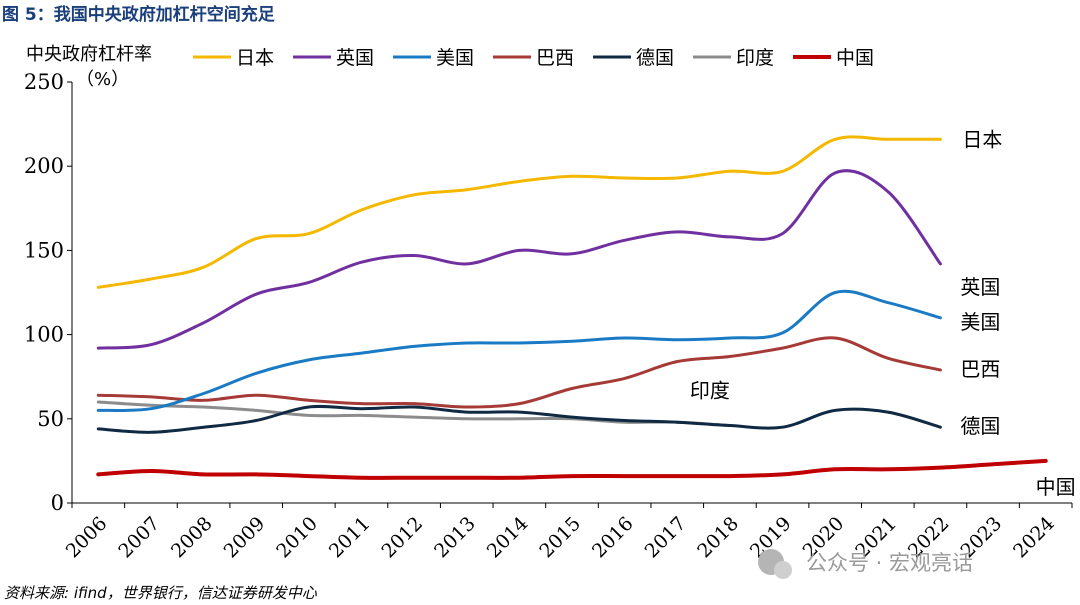 The width and height of the screenshot is (1080, 605). Describe the element at coordinates (980, 426) in the screenshot. I see `series-end-label: 德国` at that location.